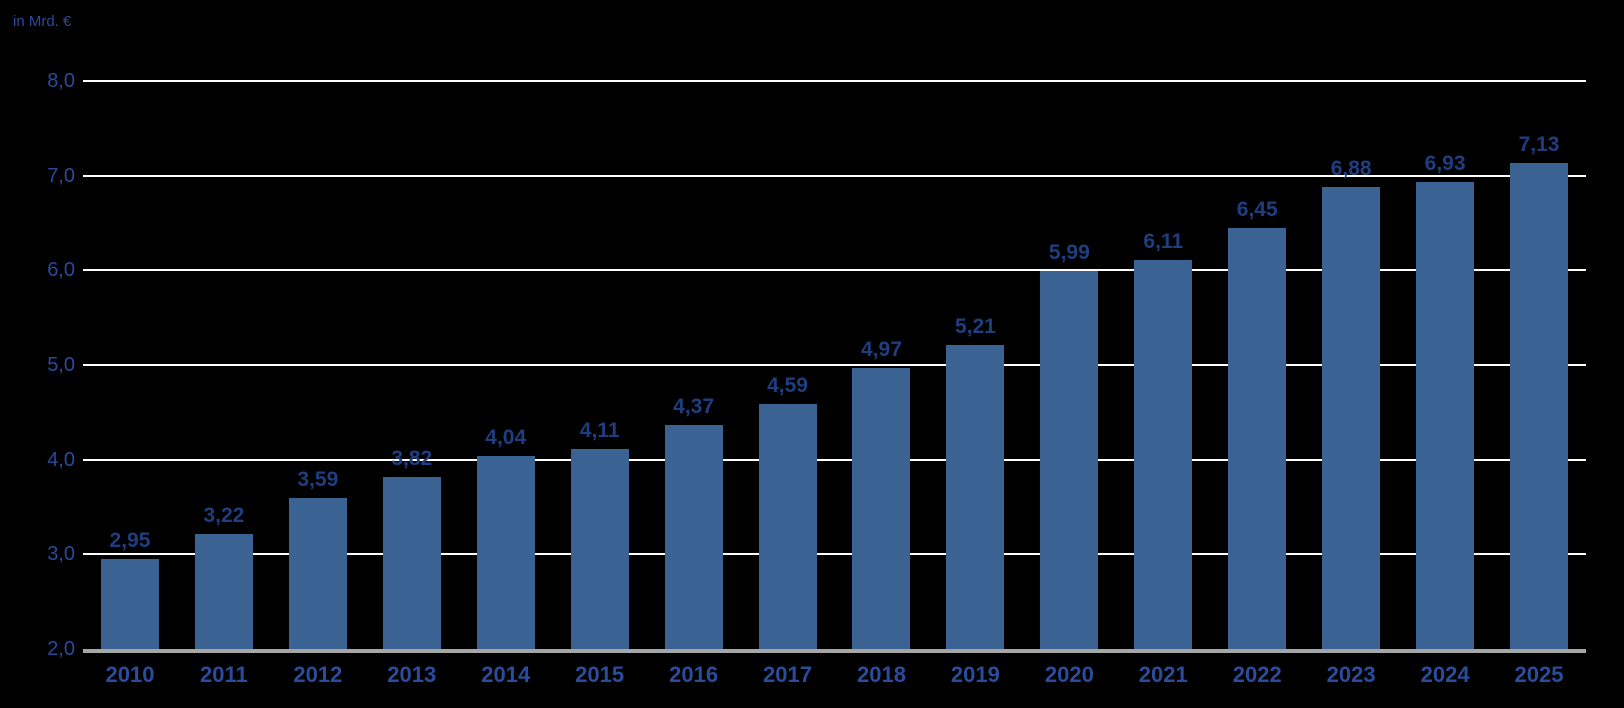 The height and width of the screenshot is (708, 1624). What do you see at coordinates (787, 385) in the screenshot?
I see `bar-value-label: 4,59` at bounding box center [787, 385].